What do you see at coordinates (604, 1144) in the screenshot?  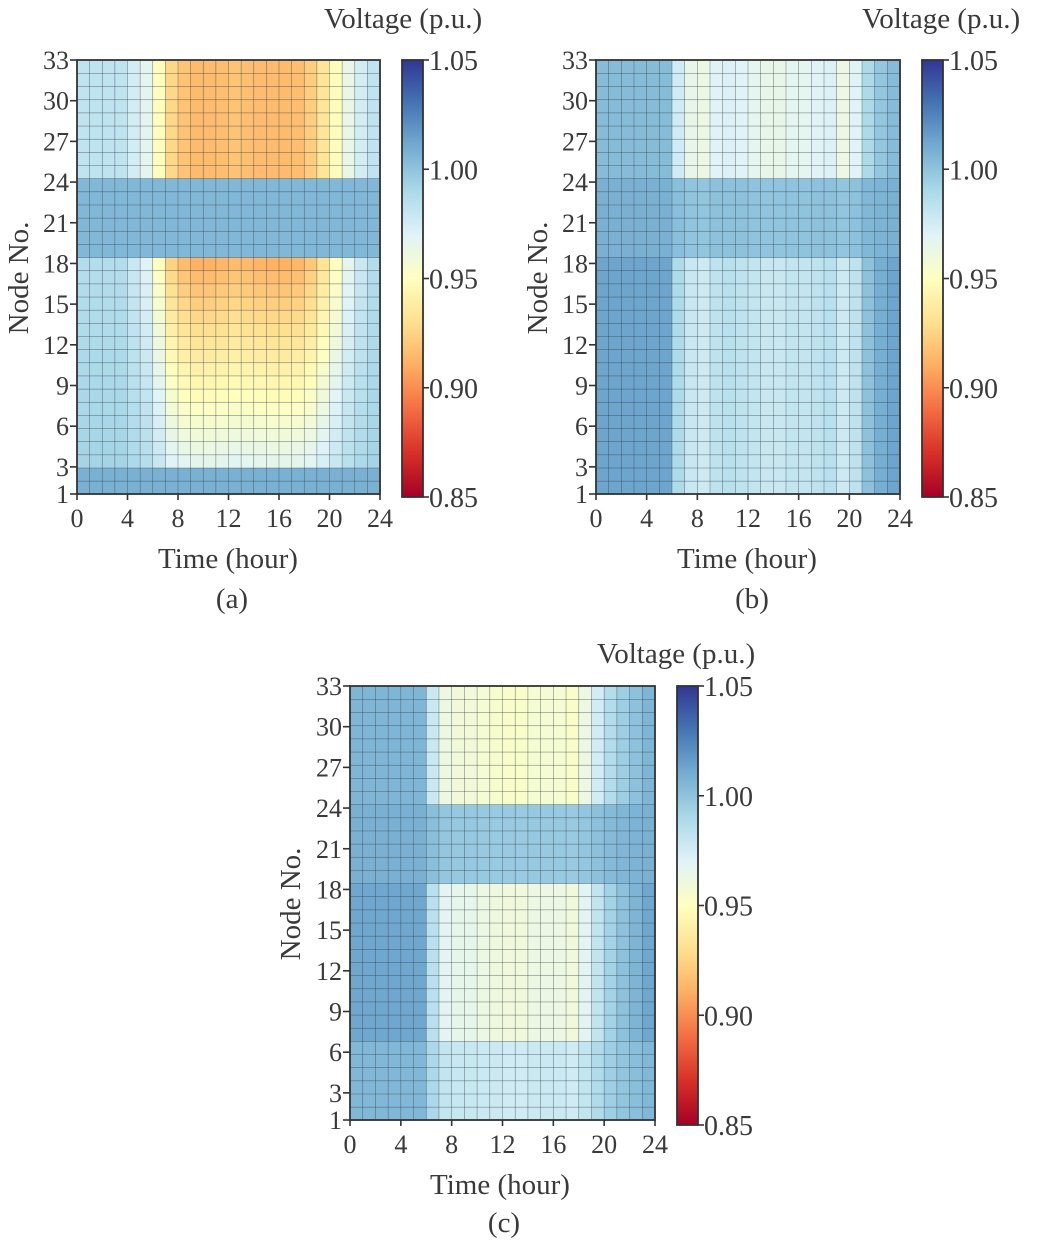 I see `x-tick-label: 20` at bounding box center [604, 1144].